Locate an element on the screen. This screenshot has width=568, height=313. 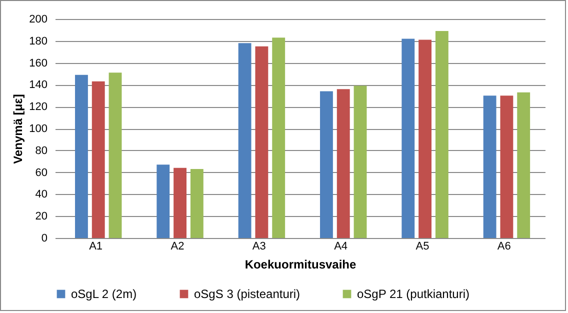
y-tick-label: 200 is located at coordinates (38, 20).